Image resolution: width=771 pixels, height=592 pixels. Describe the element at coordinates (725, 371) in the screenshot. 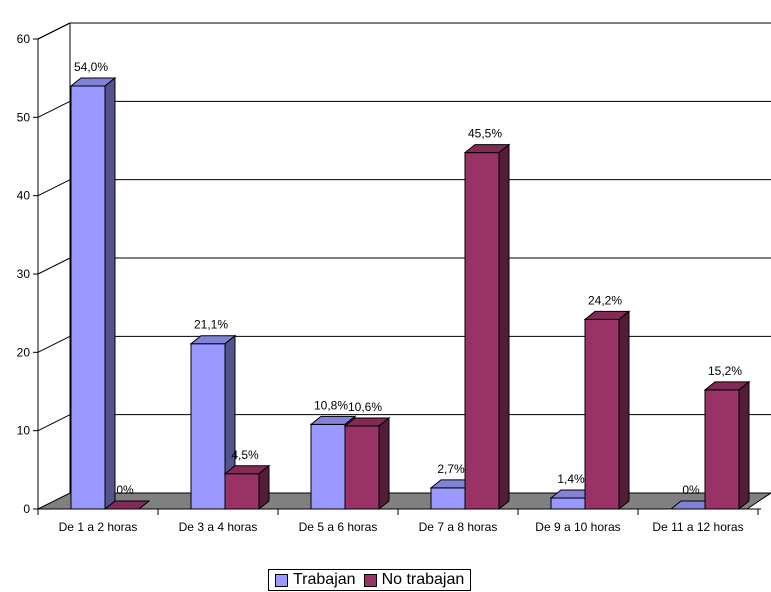

I see `data-label: 15,2%` at that location.